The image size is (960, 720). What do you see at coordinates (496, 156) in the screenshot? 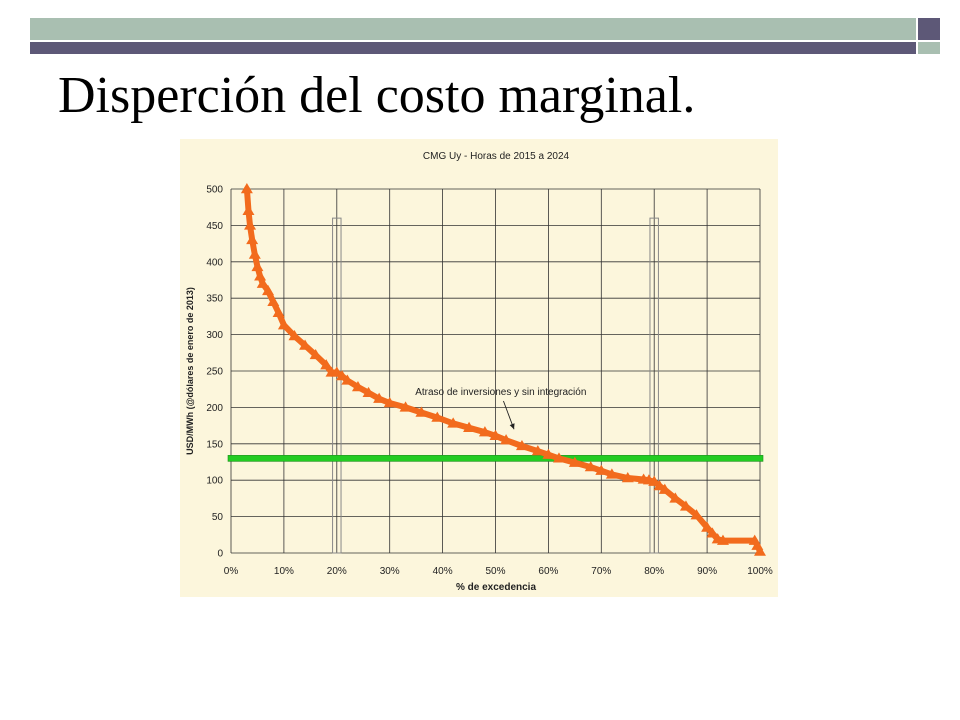
I see `chart-title: CMG Uy - Horas de 2015 a 2024` at bounding box center [496, 156].